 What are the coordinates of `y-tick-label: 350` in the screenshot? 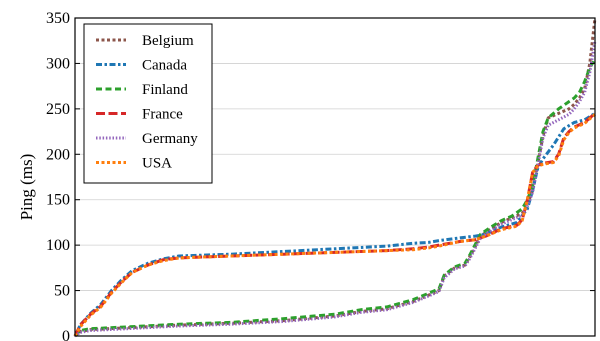 It's located at (58, 18).